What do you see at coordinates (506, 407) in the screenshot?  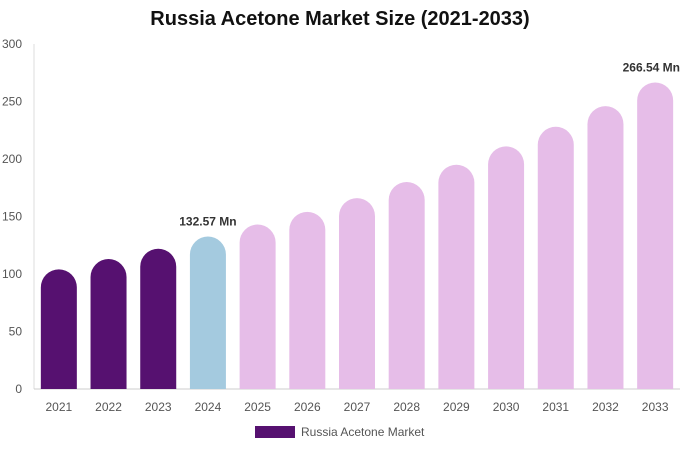 I see `x-tick-label: 2030` at bounding box center [506, 407].